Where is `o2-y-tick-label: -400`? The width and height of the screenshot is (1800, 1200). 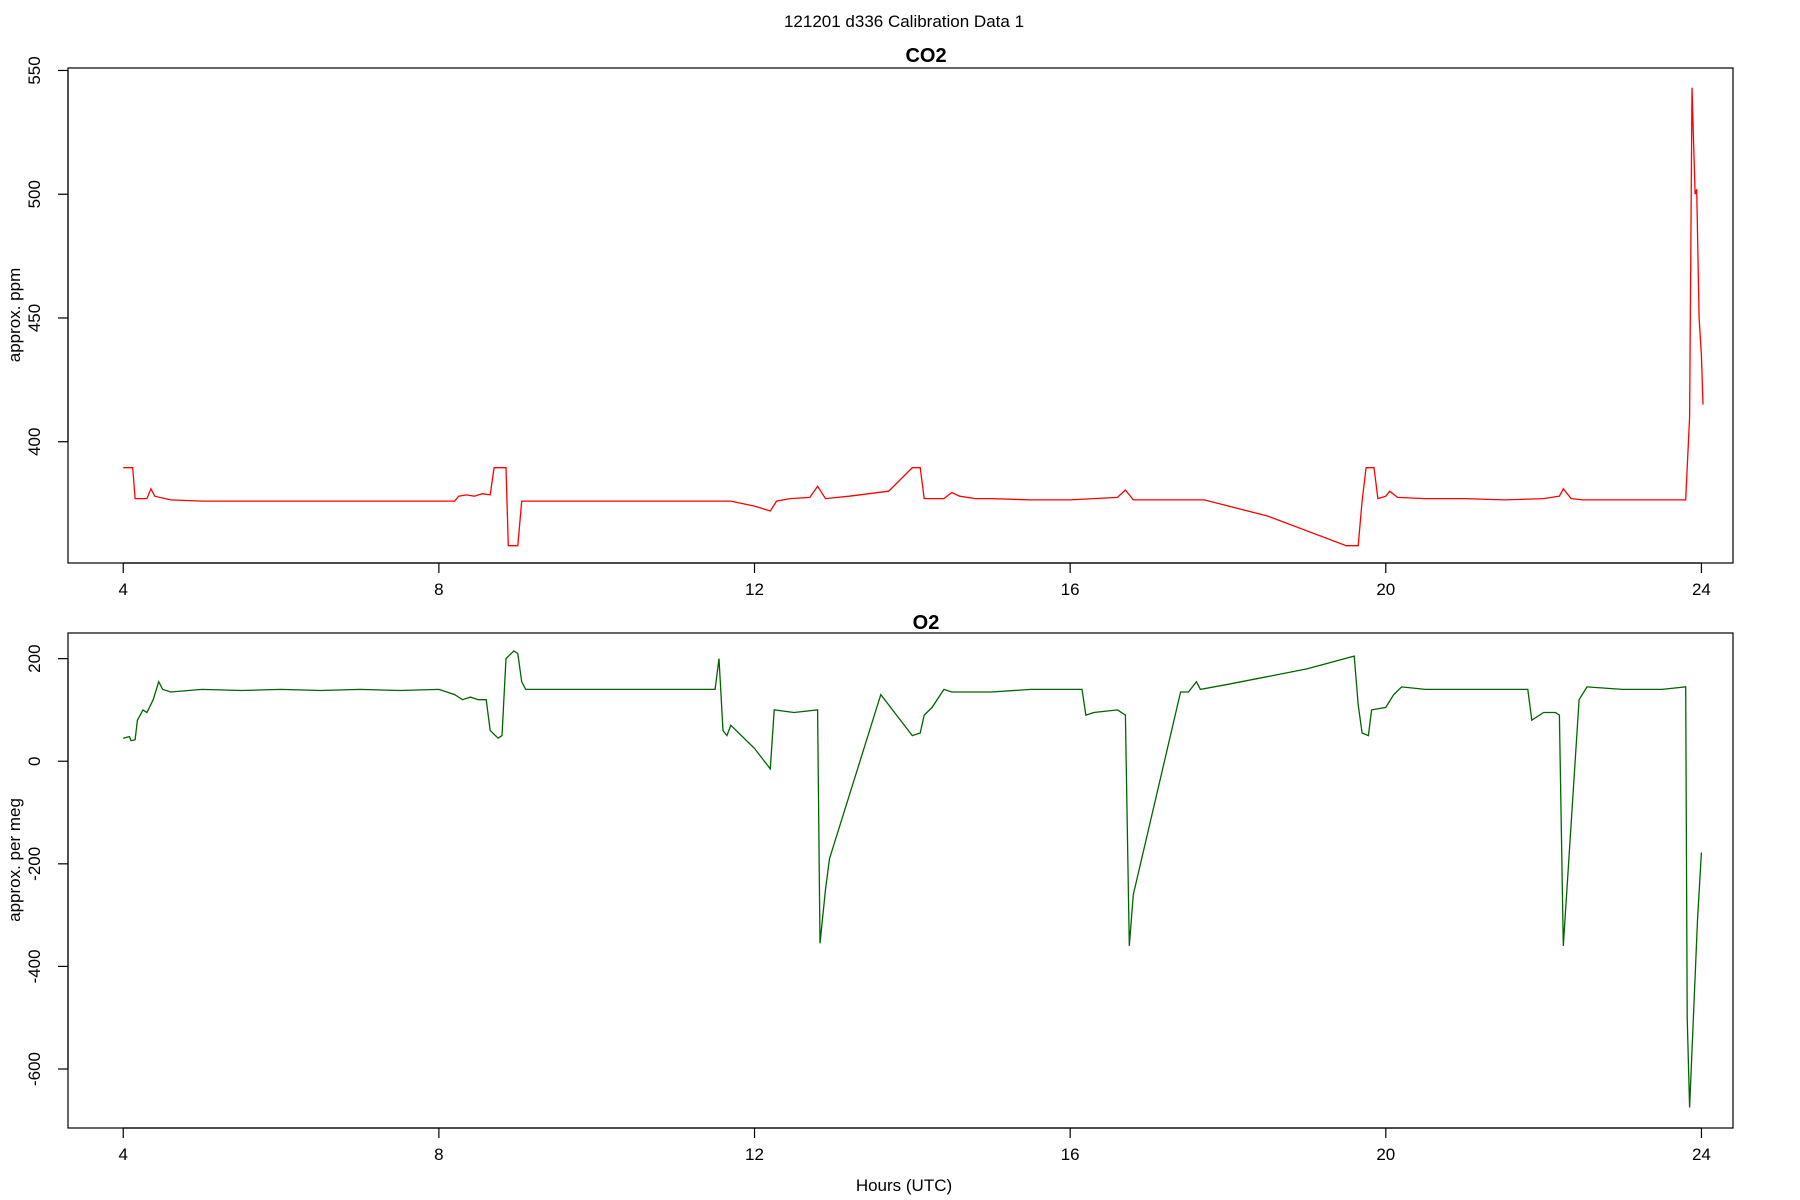
o2-y-tick-label: -400 is located at coordinates (34, 966).